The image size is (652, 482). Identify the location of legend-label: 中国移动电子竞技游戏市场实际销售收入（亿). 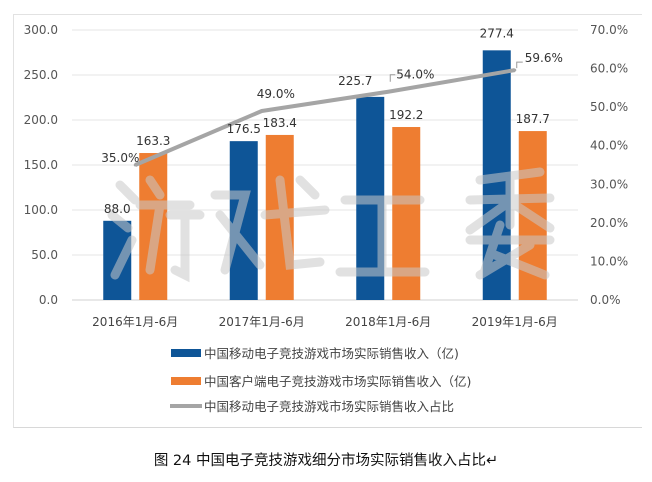
(331, 353).